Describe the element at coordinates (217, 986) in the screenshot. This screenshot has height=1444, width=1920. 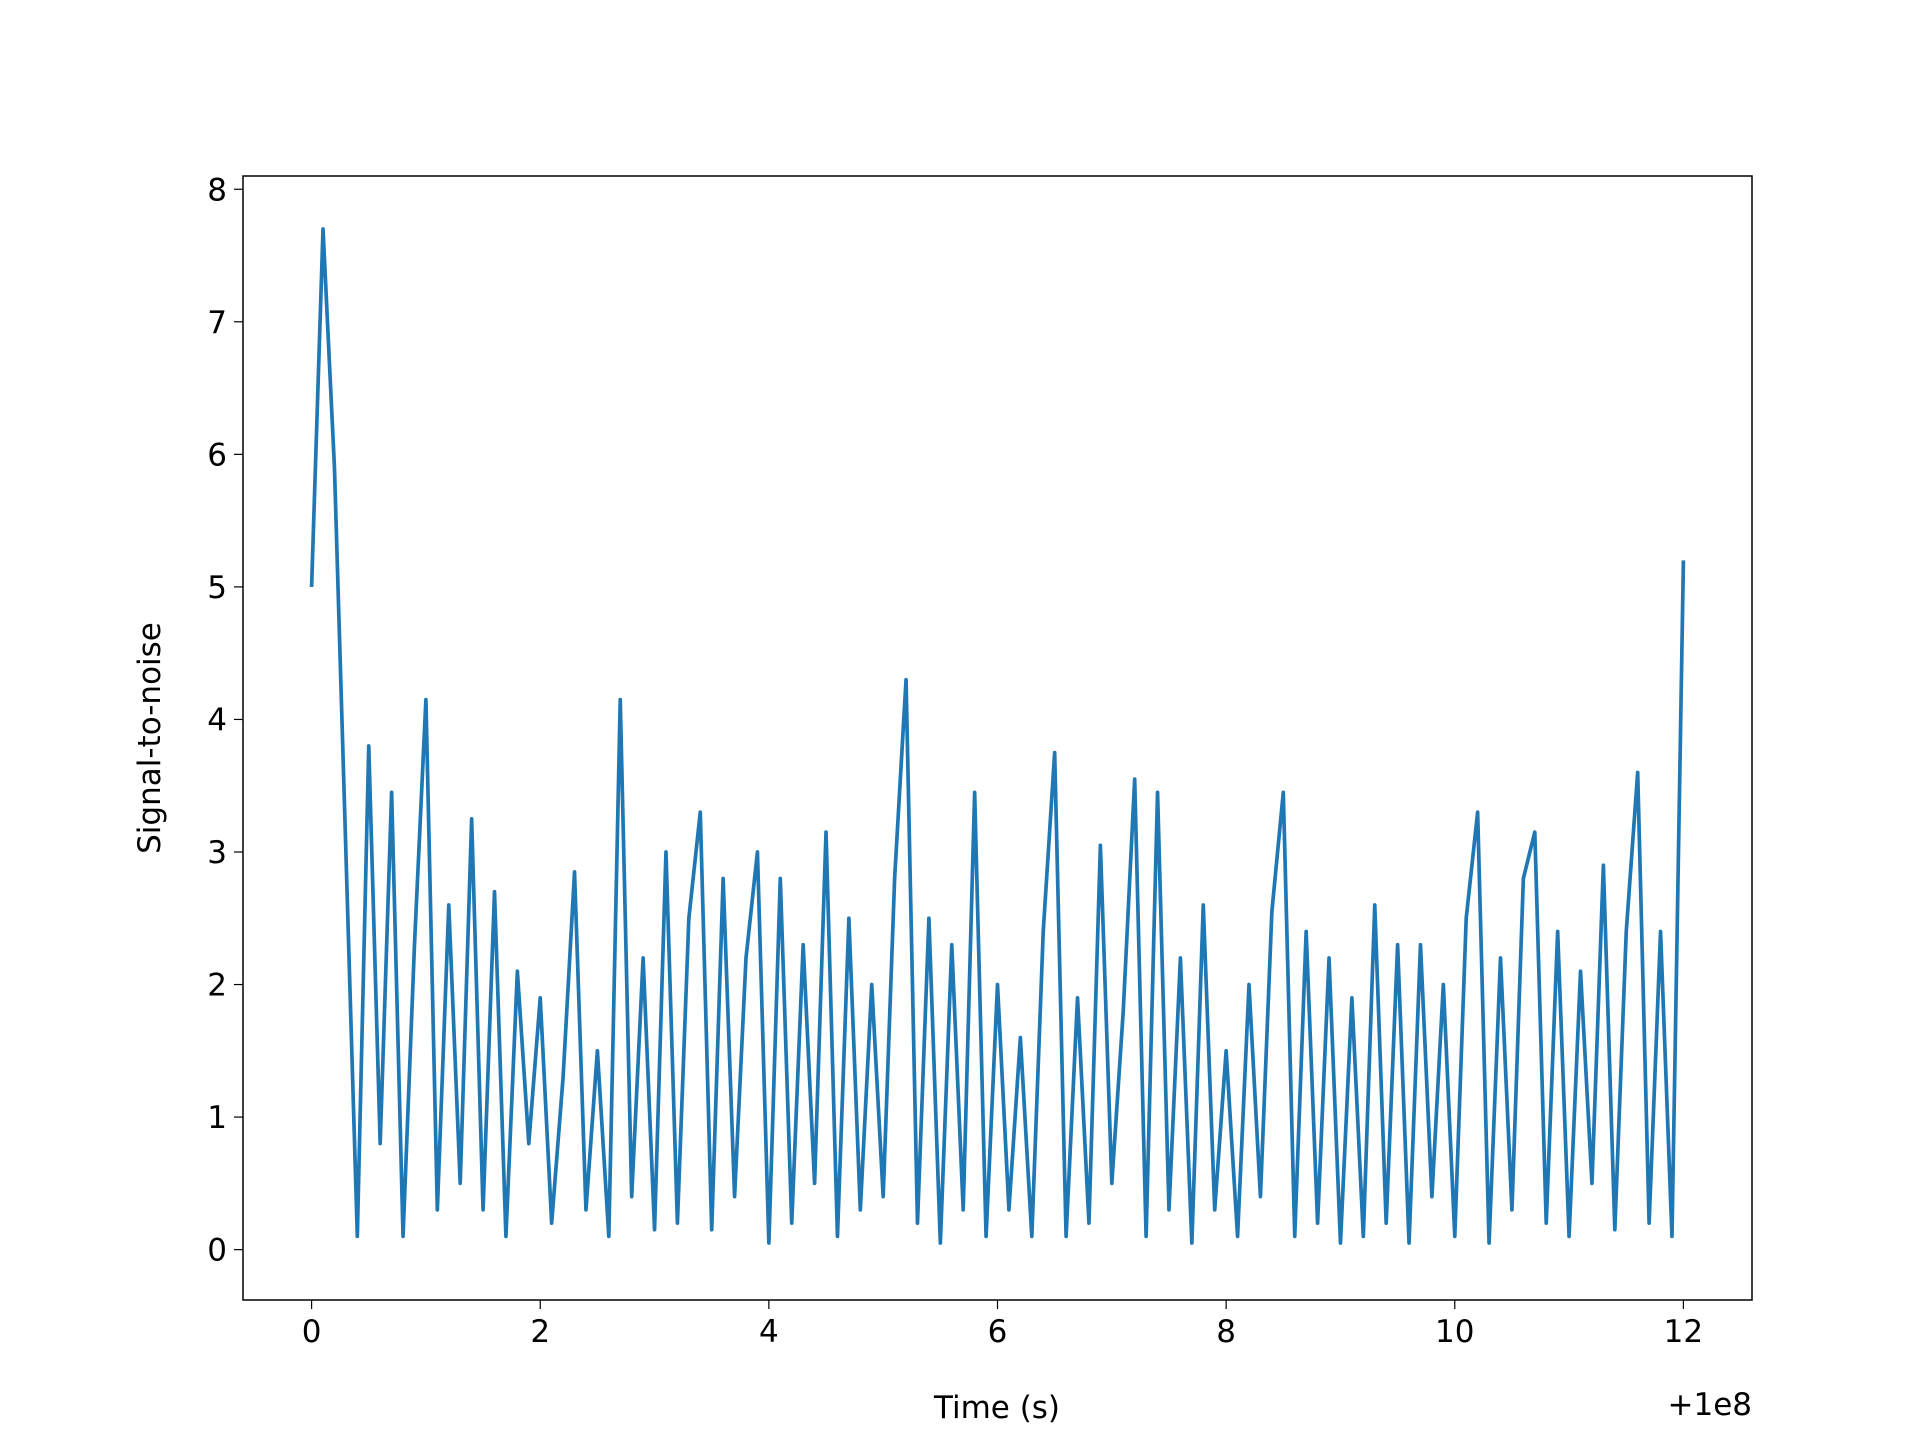
I see `y-tick-label: 2` at that location.